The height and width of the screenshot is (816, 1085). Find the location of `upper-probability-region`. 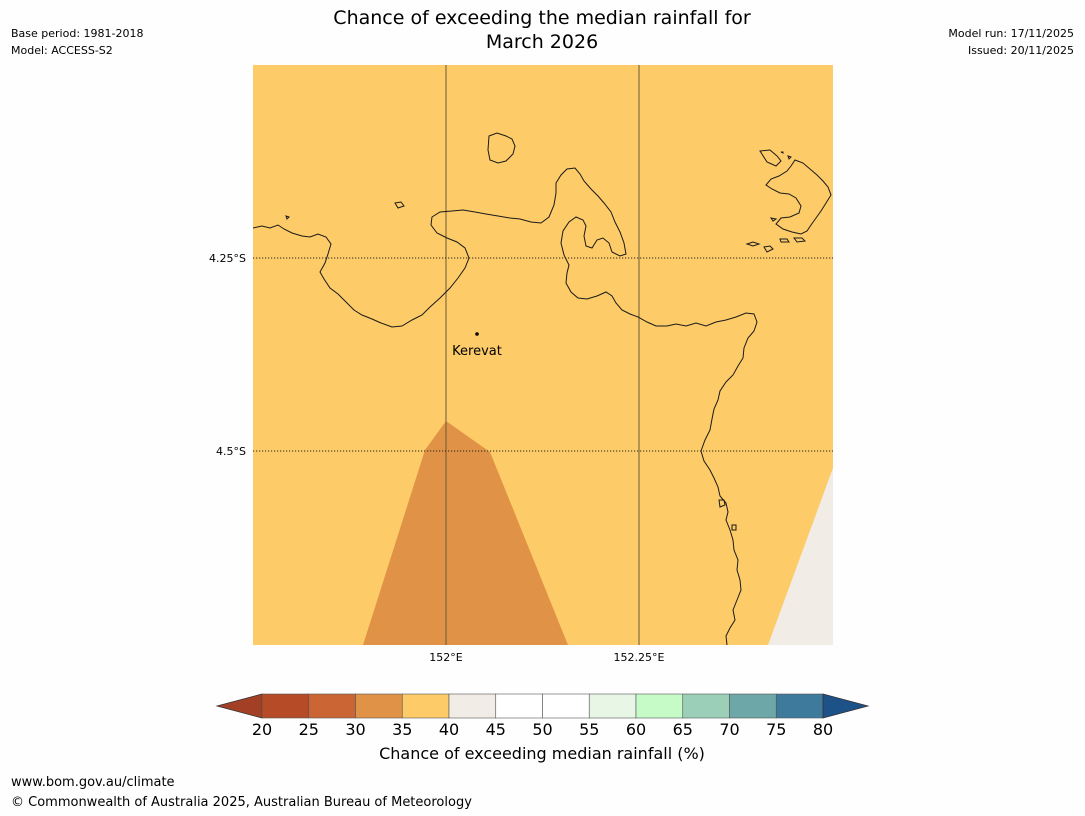

upper-probability-region is located at coordinates (800, 556).